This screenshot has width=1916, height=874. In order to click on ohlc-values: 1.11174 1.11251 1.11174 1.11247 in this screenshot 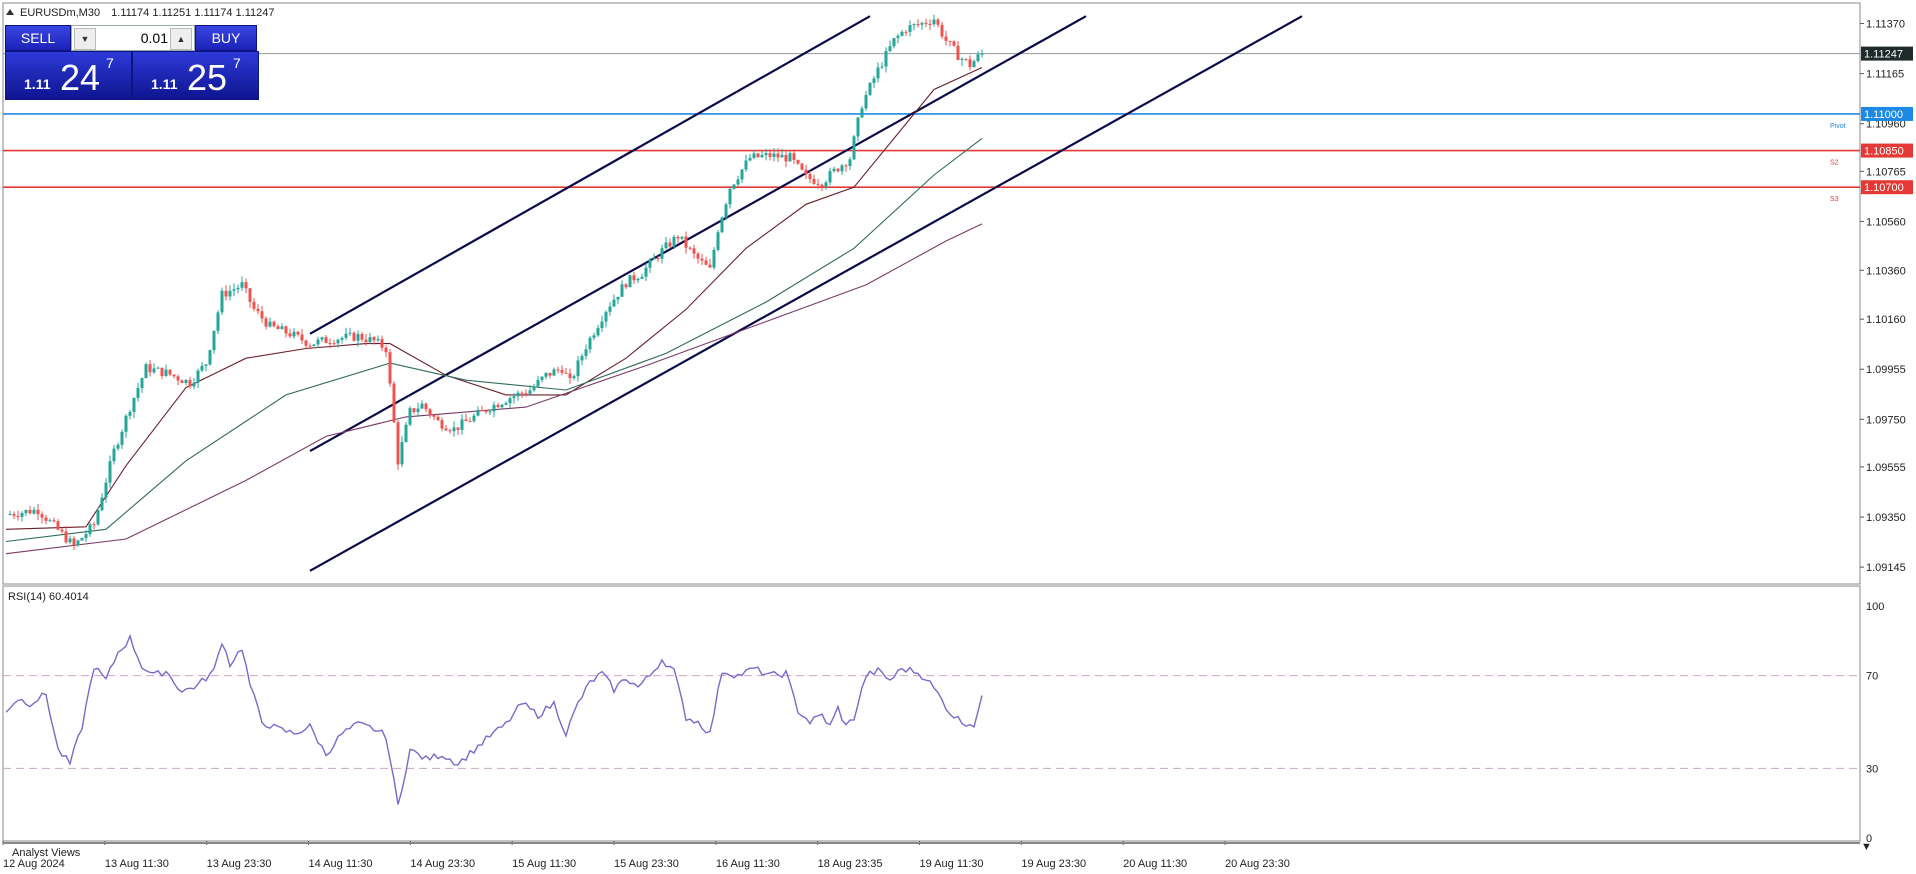, I will do `click(192, 13)`.